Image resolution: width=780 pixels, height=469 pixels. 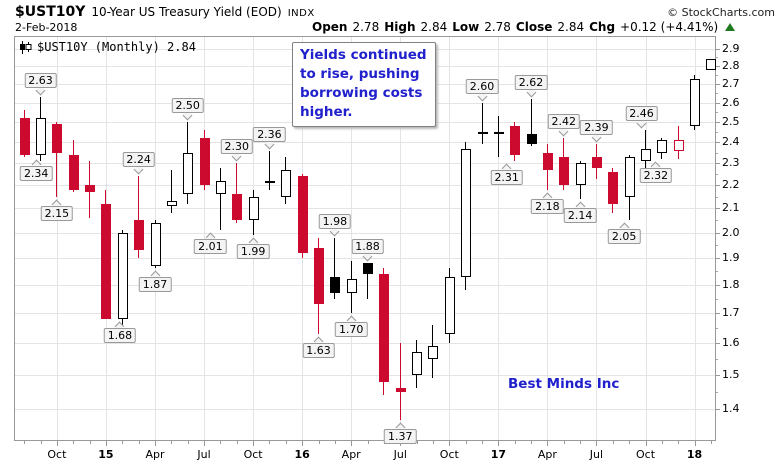 I want to click on callout-label: 2.60, so click(x=482, y=86).